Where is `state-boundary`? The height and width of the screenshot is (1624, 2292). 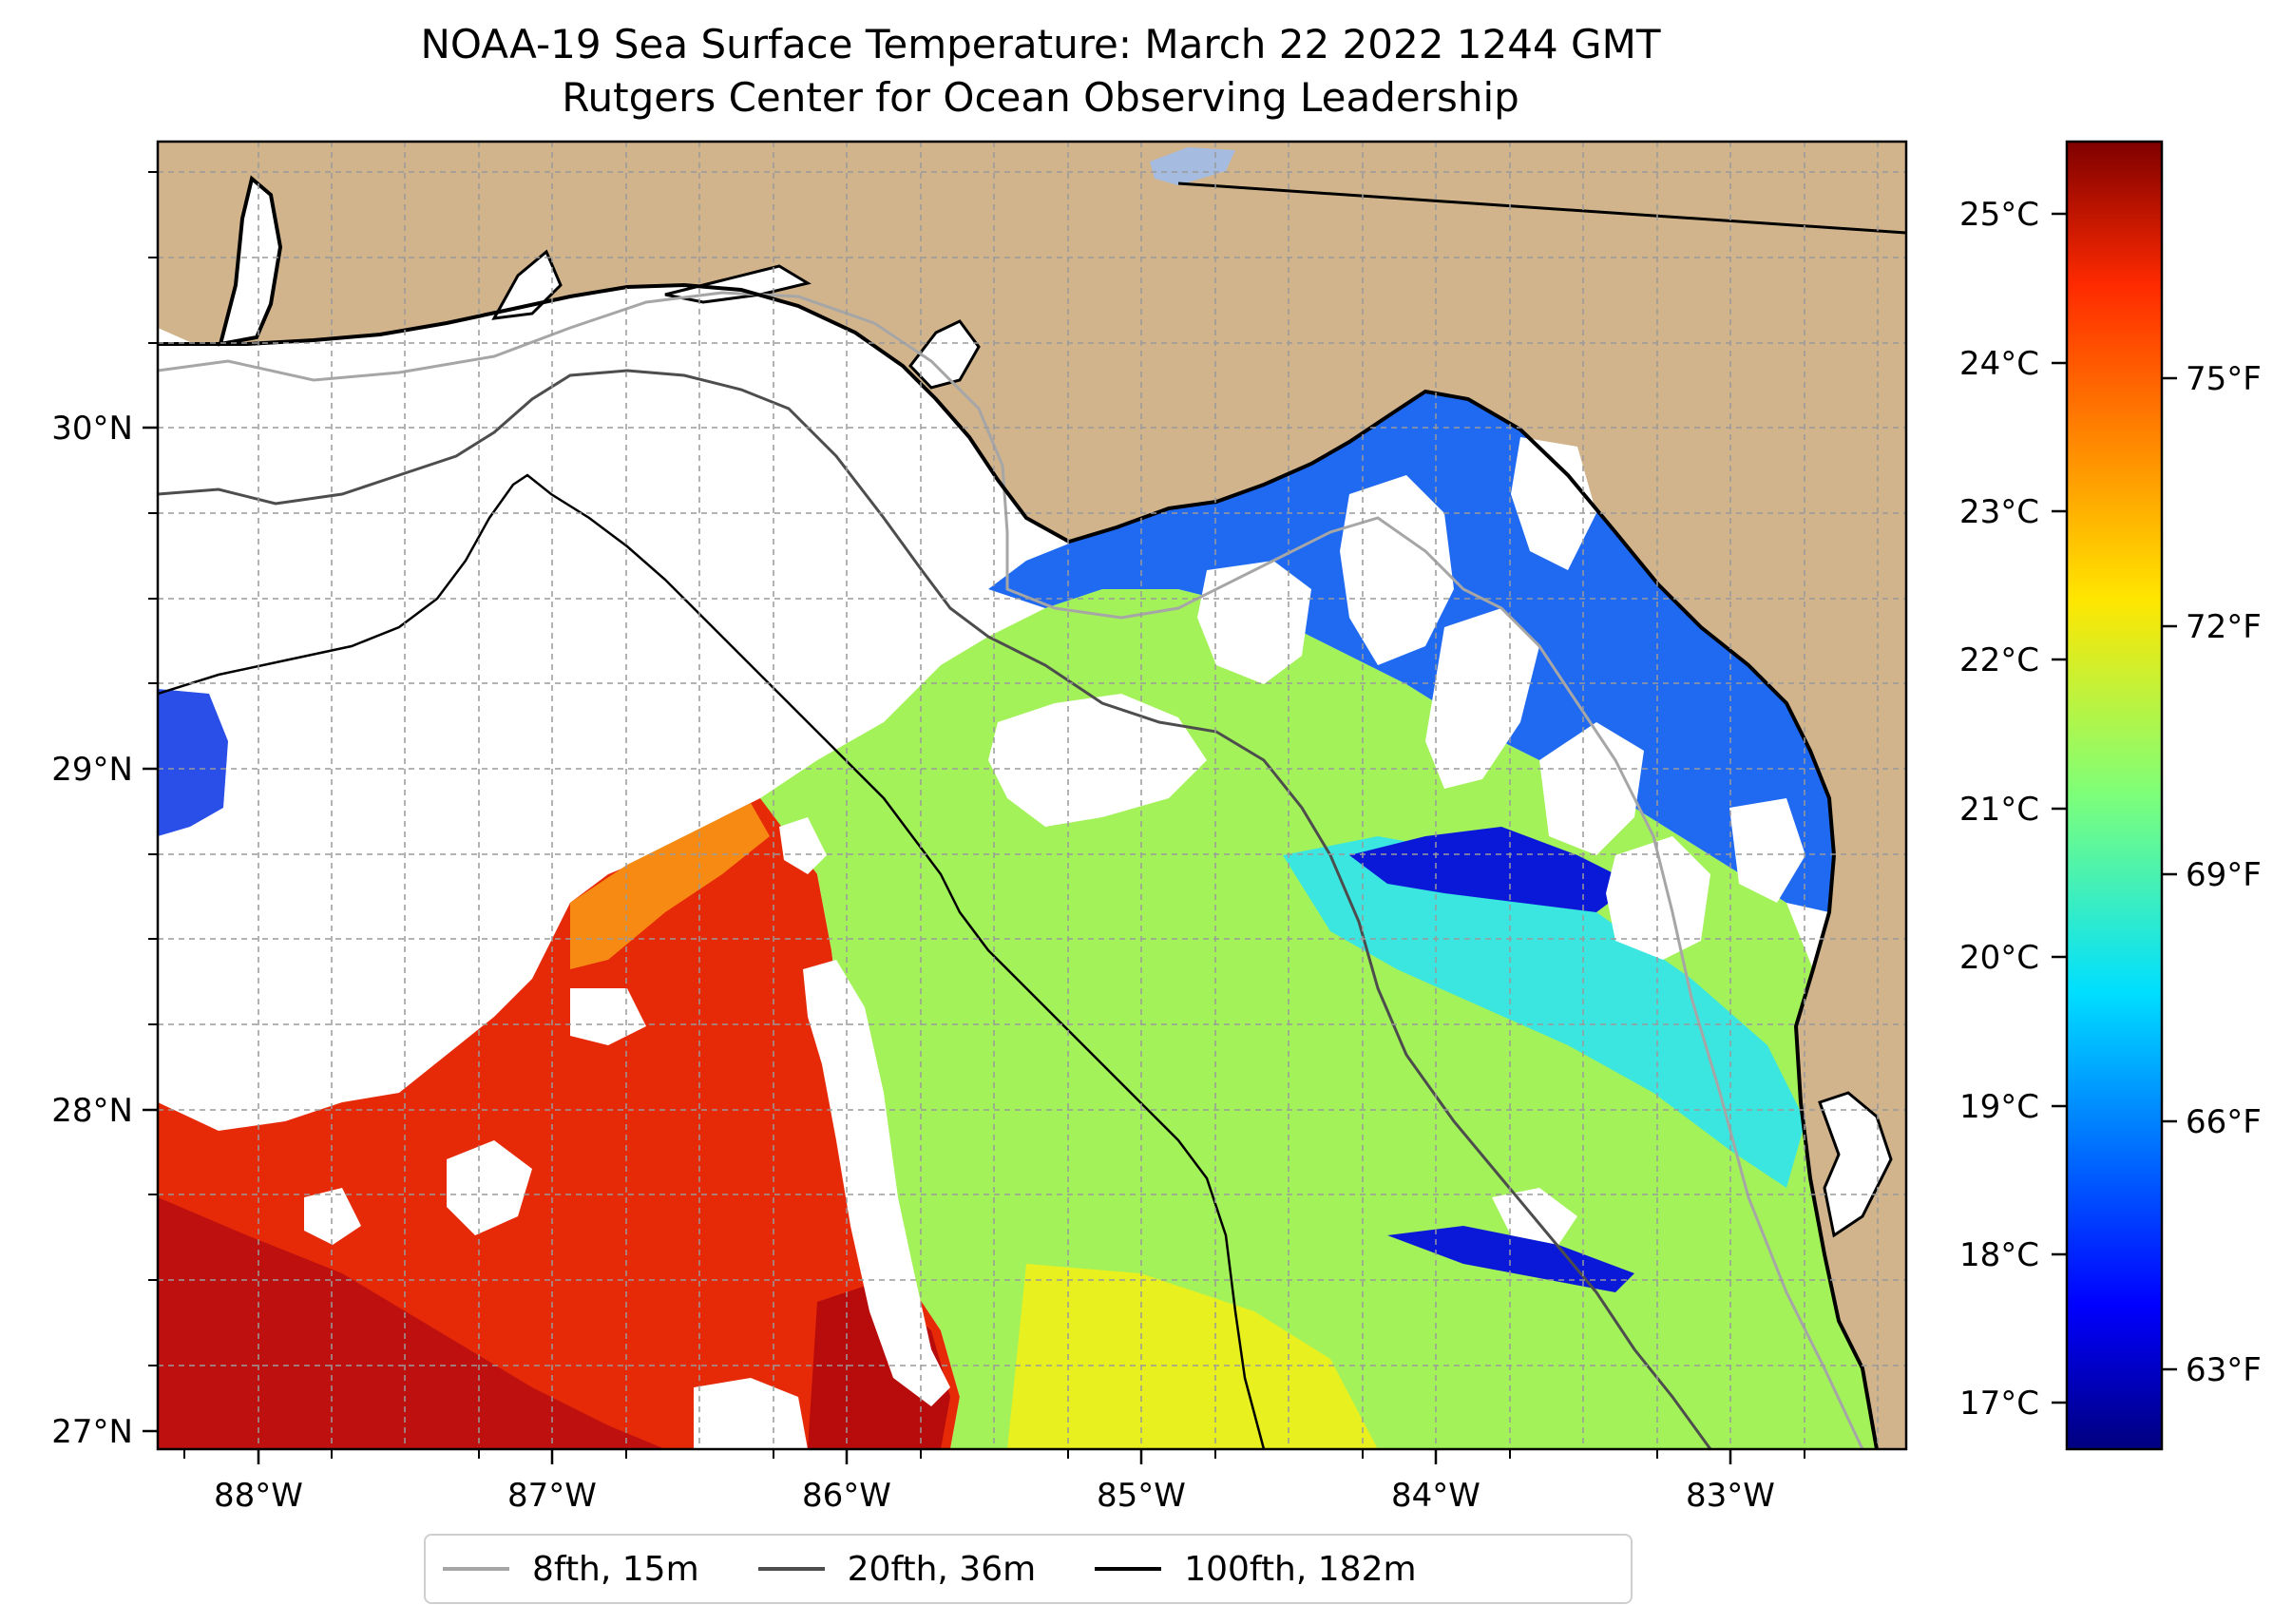
state-boundary is located at coordinates (1541, 208).